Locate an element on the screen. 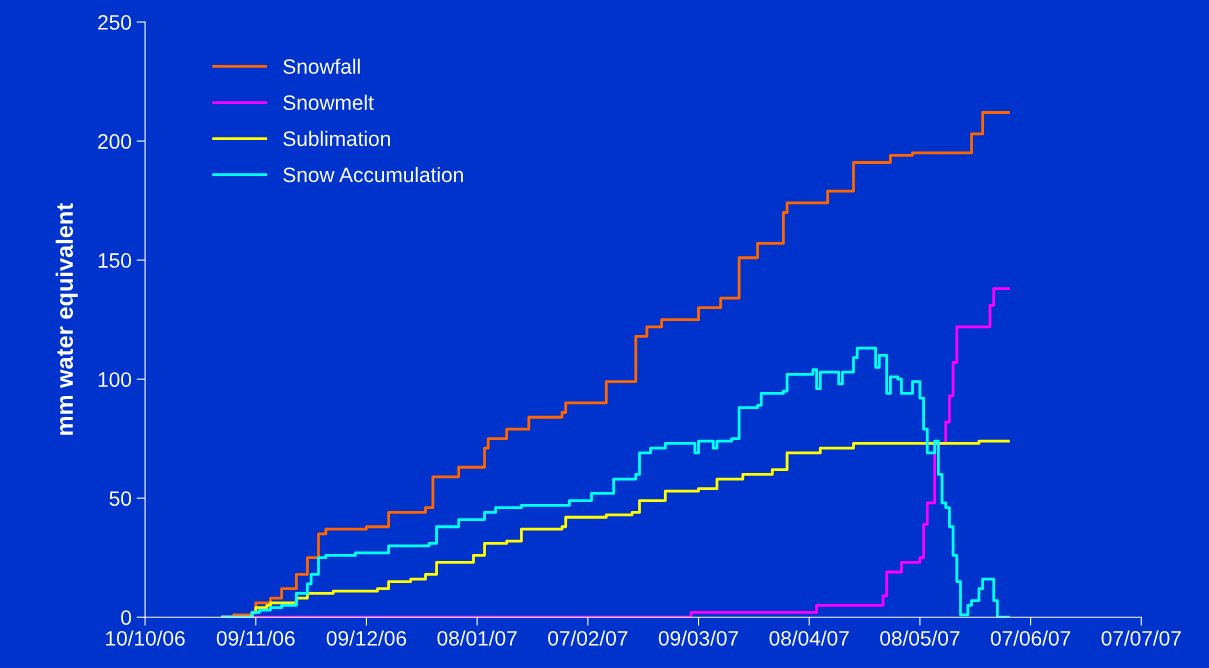  legend-label: Snow Accumulation is located at coordinates (373, 174).